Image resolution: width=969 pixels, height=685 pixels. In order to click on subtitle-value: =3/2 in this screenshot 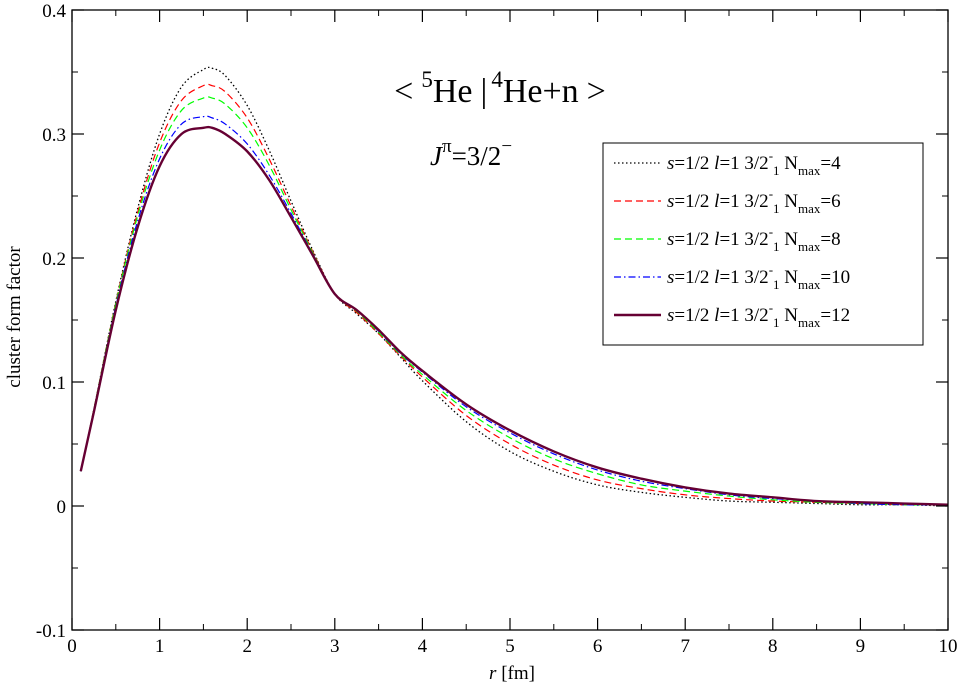, I will do `click(477, 156)`.